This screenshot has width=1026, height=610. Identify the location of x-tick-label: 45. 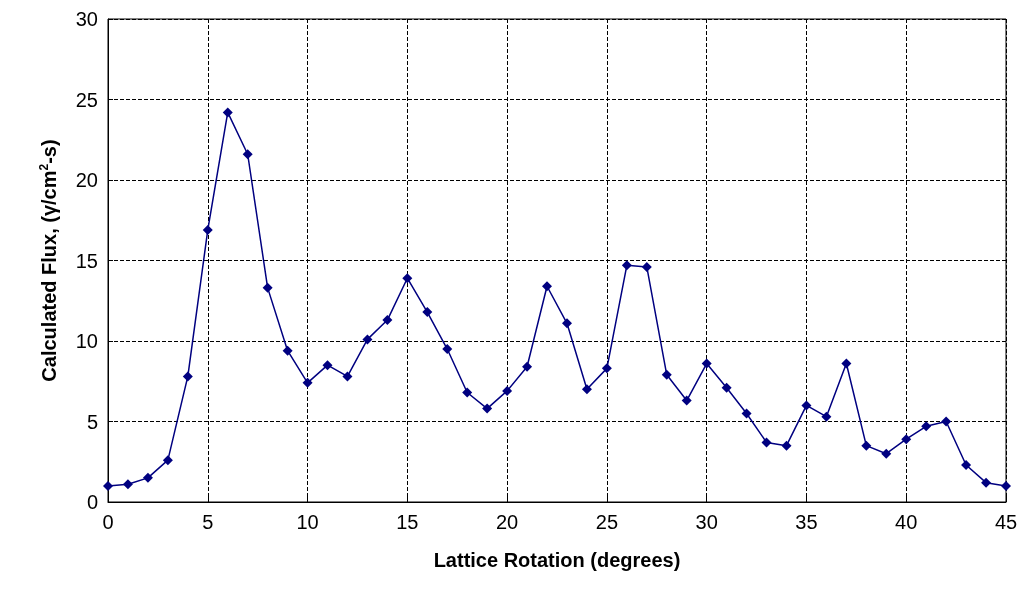
(1006, 522).